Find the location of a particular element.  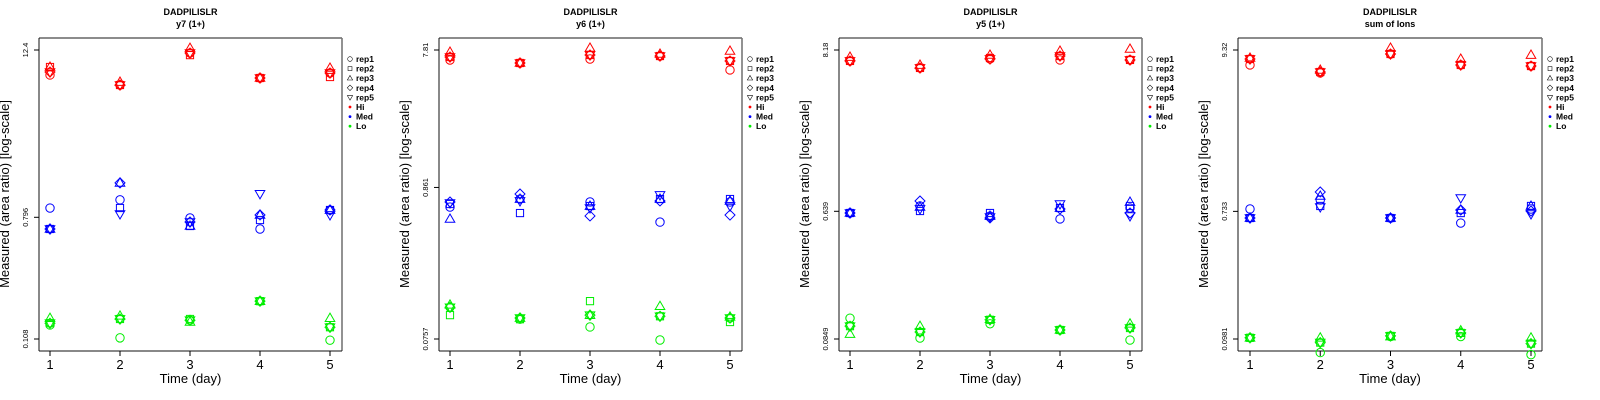

legend-label: rep5 is located at coordinates (1565, 97).